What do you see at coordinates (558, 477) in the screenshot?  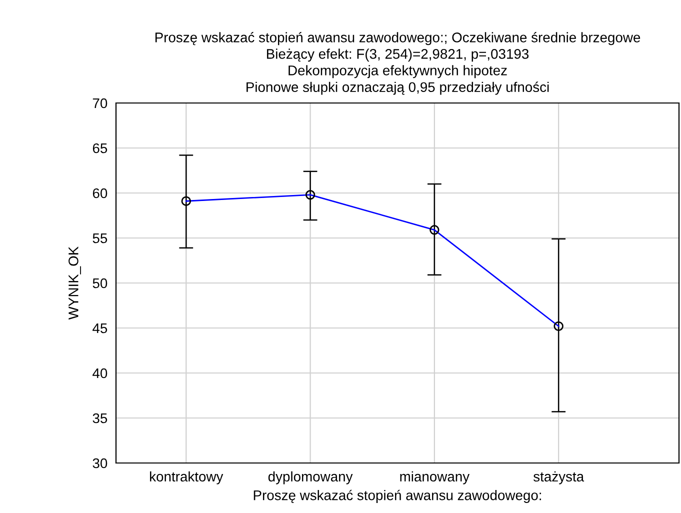 I see `x-tick-label: stażysta` at bounding box center [558, 477].